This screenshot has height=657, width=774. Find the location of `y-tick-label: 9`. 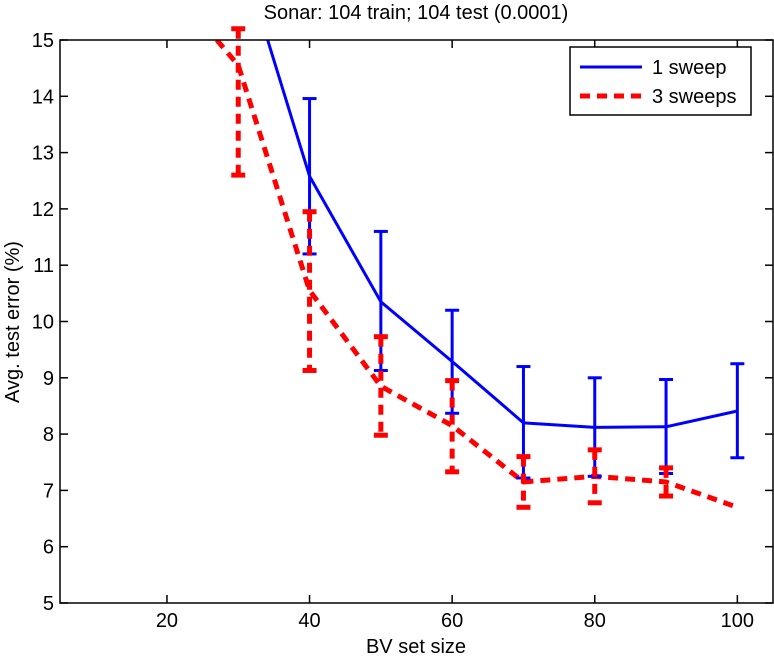

y-tick-label: 9 is located at coordinates (48, 379).